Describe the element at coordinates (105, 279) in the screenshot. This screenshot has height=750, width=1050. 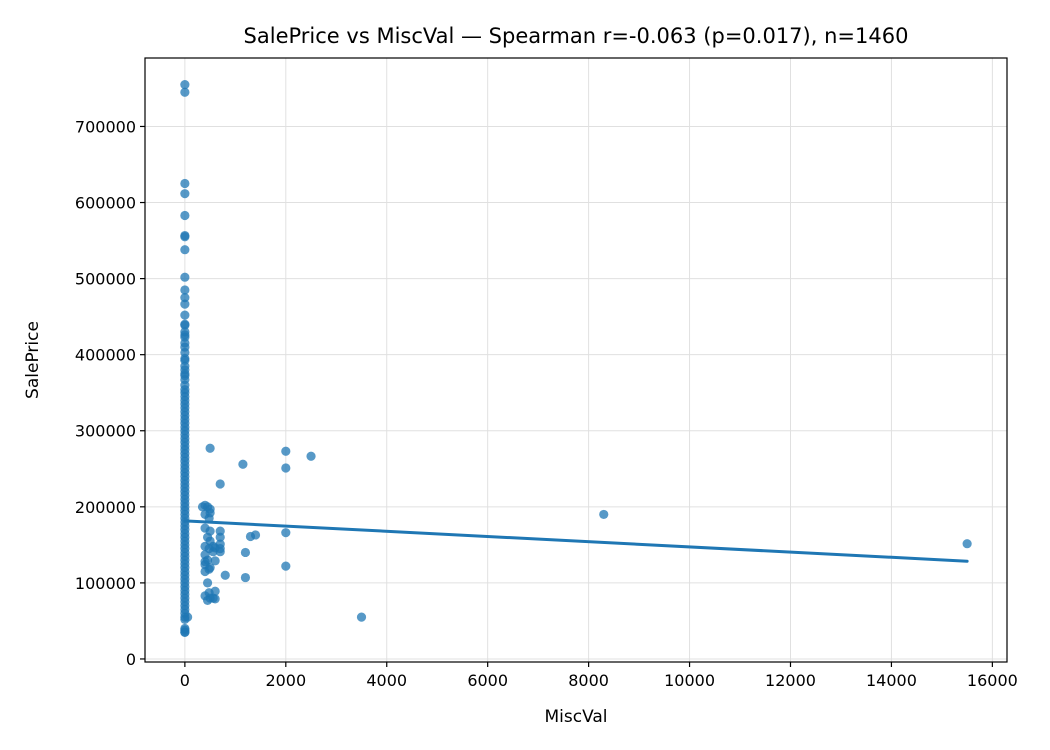
I see `y-tick-label: 500000` at that location.